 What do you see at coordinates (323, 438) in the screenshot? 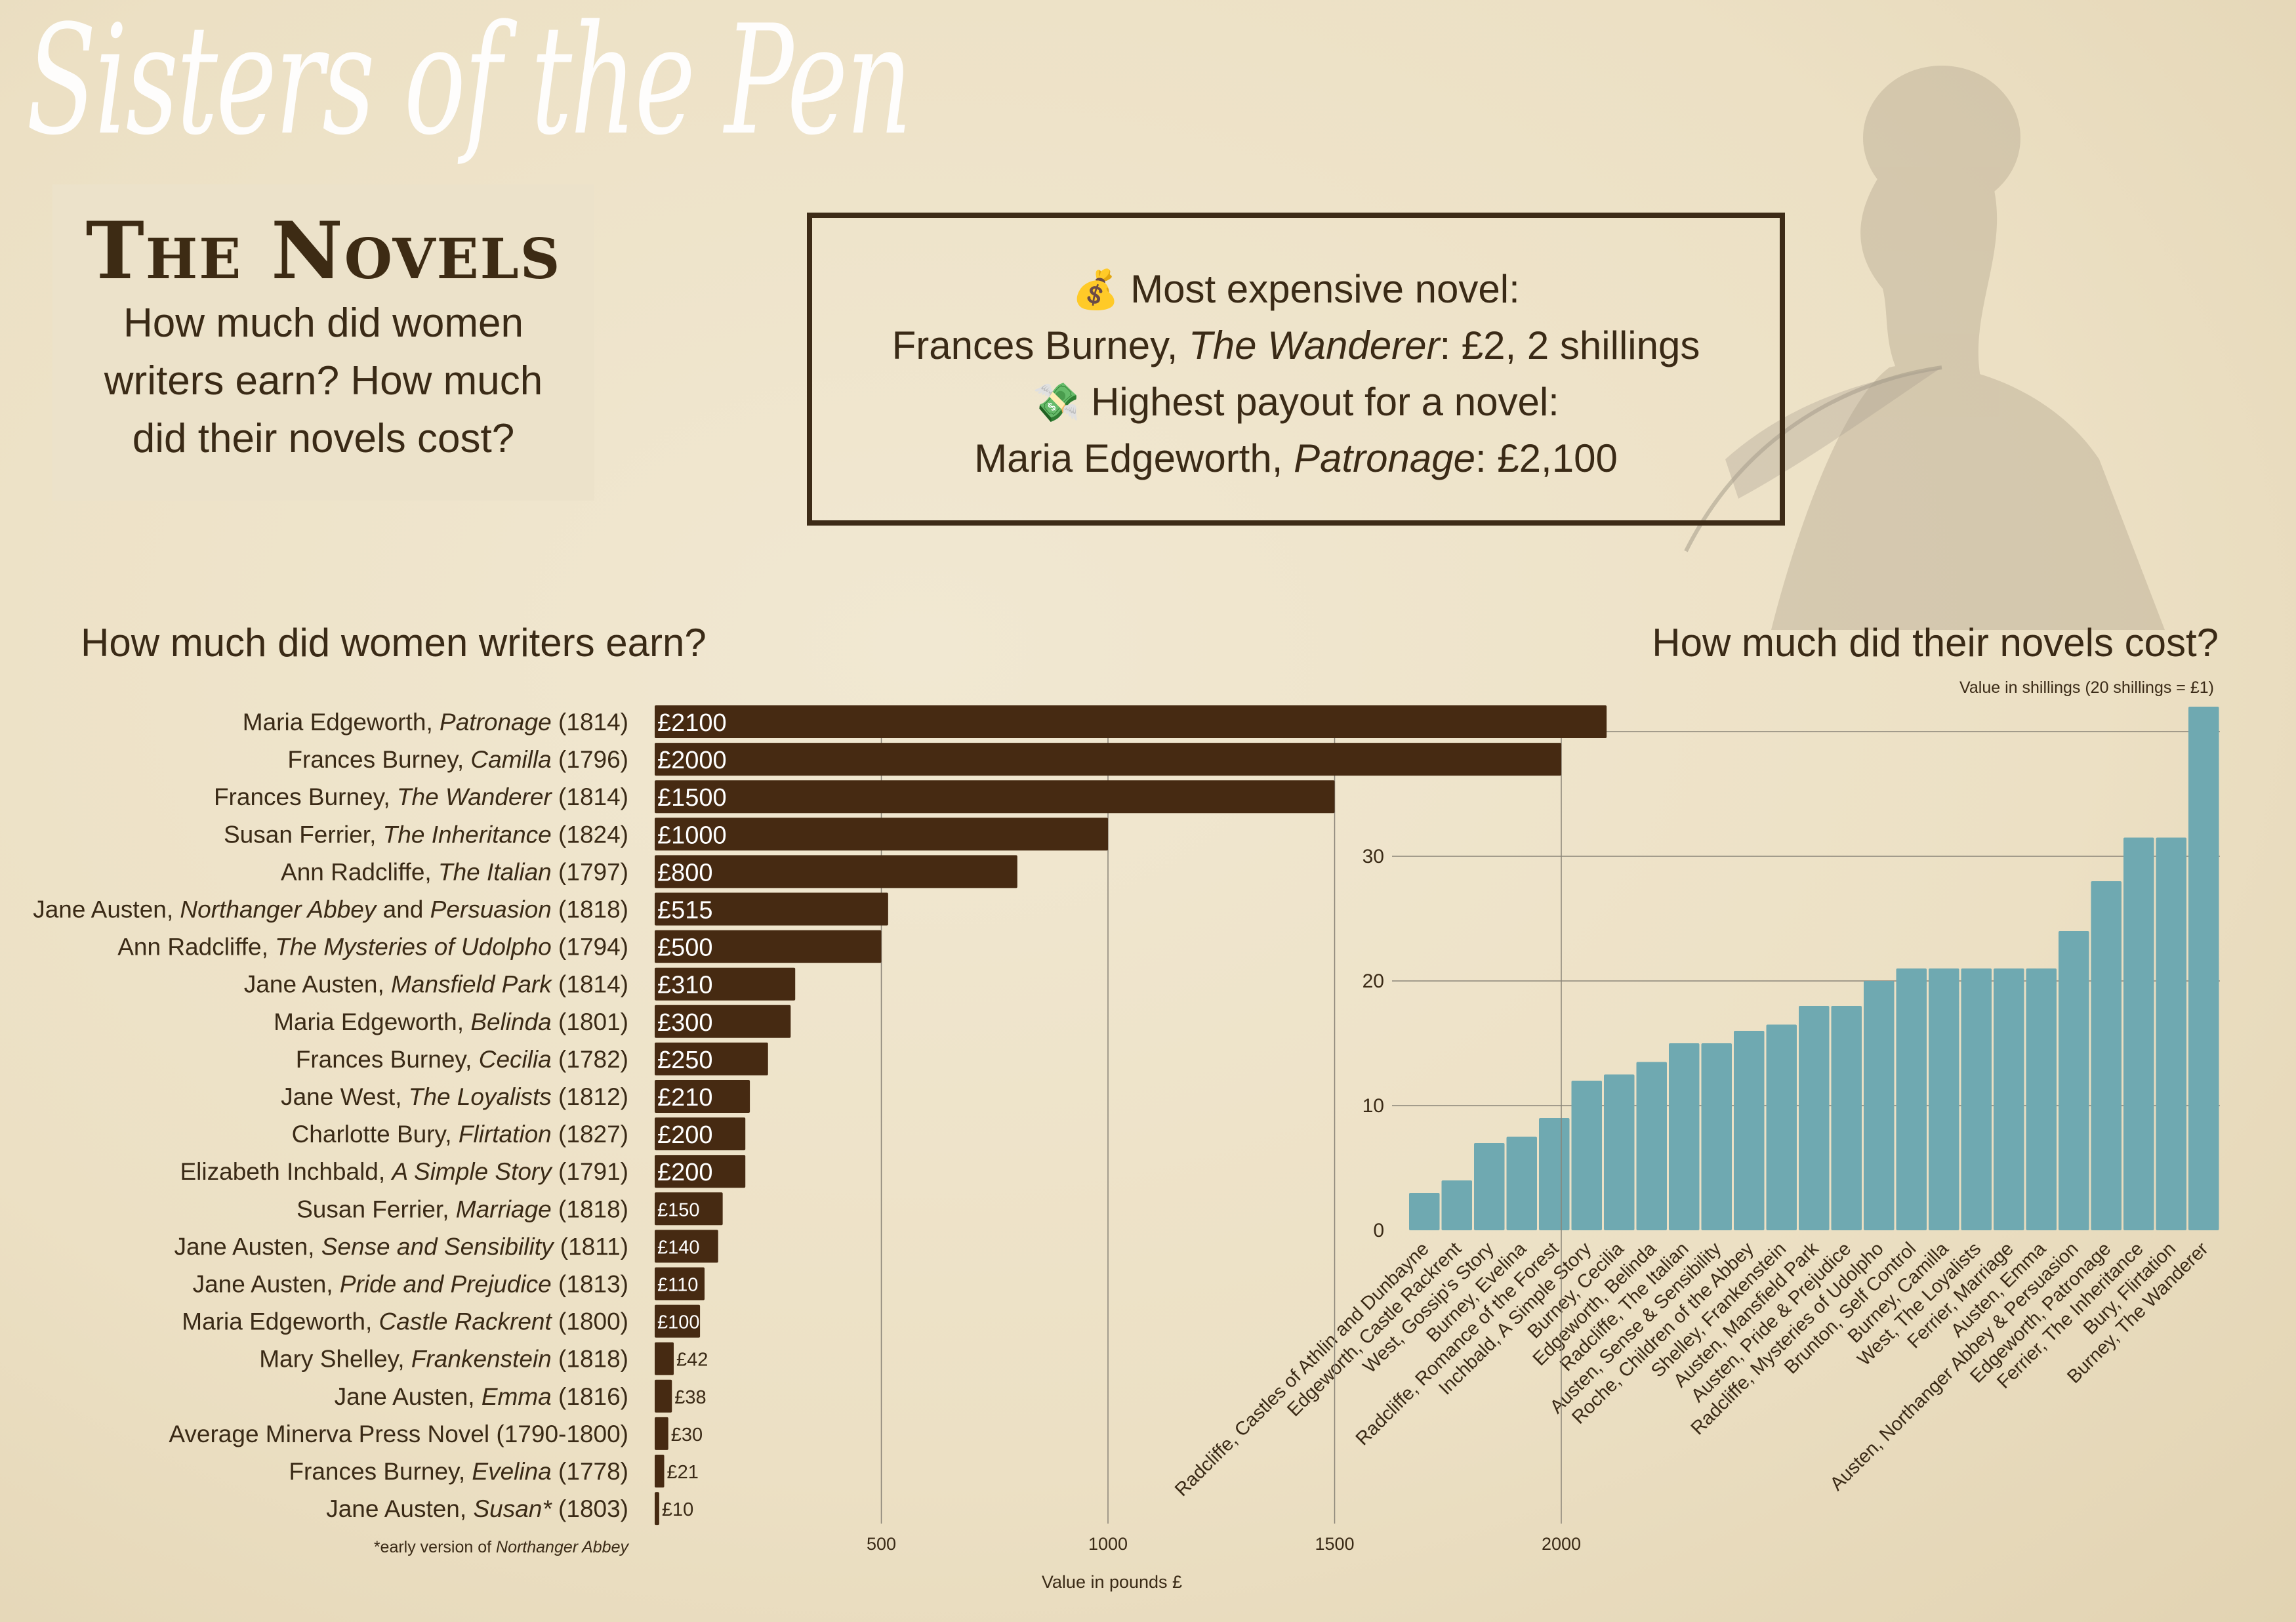
I see `panel-line: did their novels cost?` at bounding box center [323, 438].